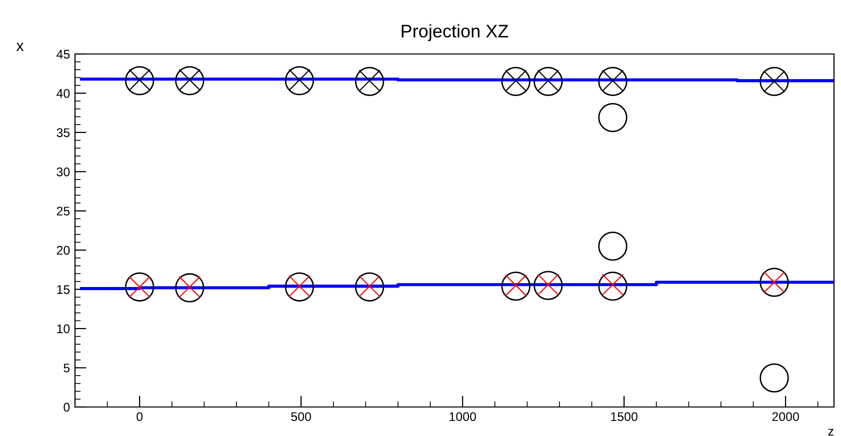  I want to click on x-tick-label: 1500, so click(624, 417).